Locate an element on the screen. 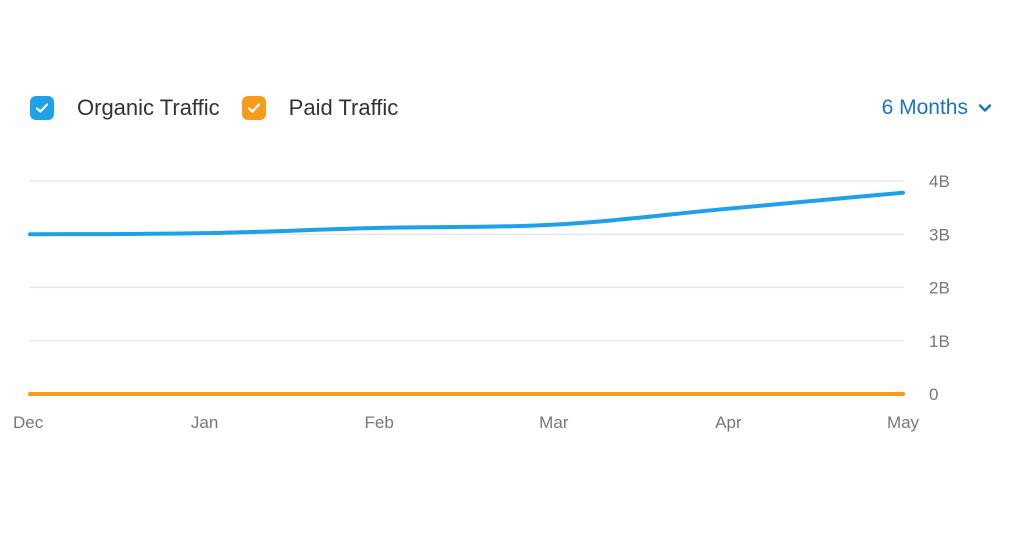 The height and width of the screenshot is (536, 1024). chevron-down-icon is located at coordinates (985, 108).